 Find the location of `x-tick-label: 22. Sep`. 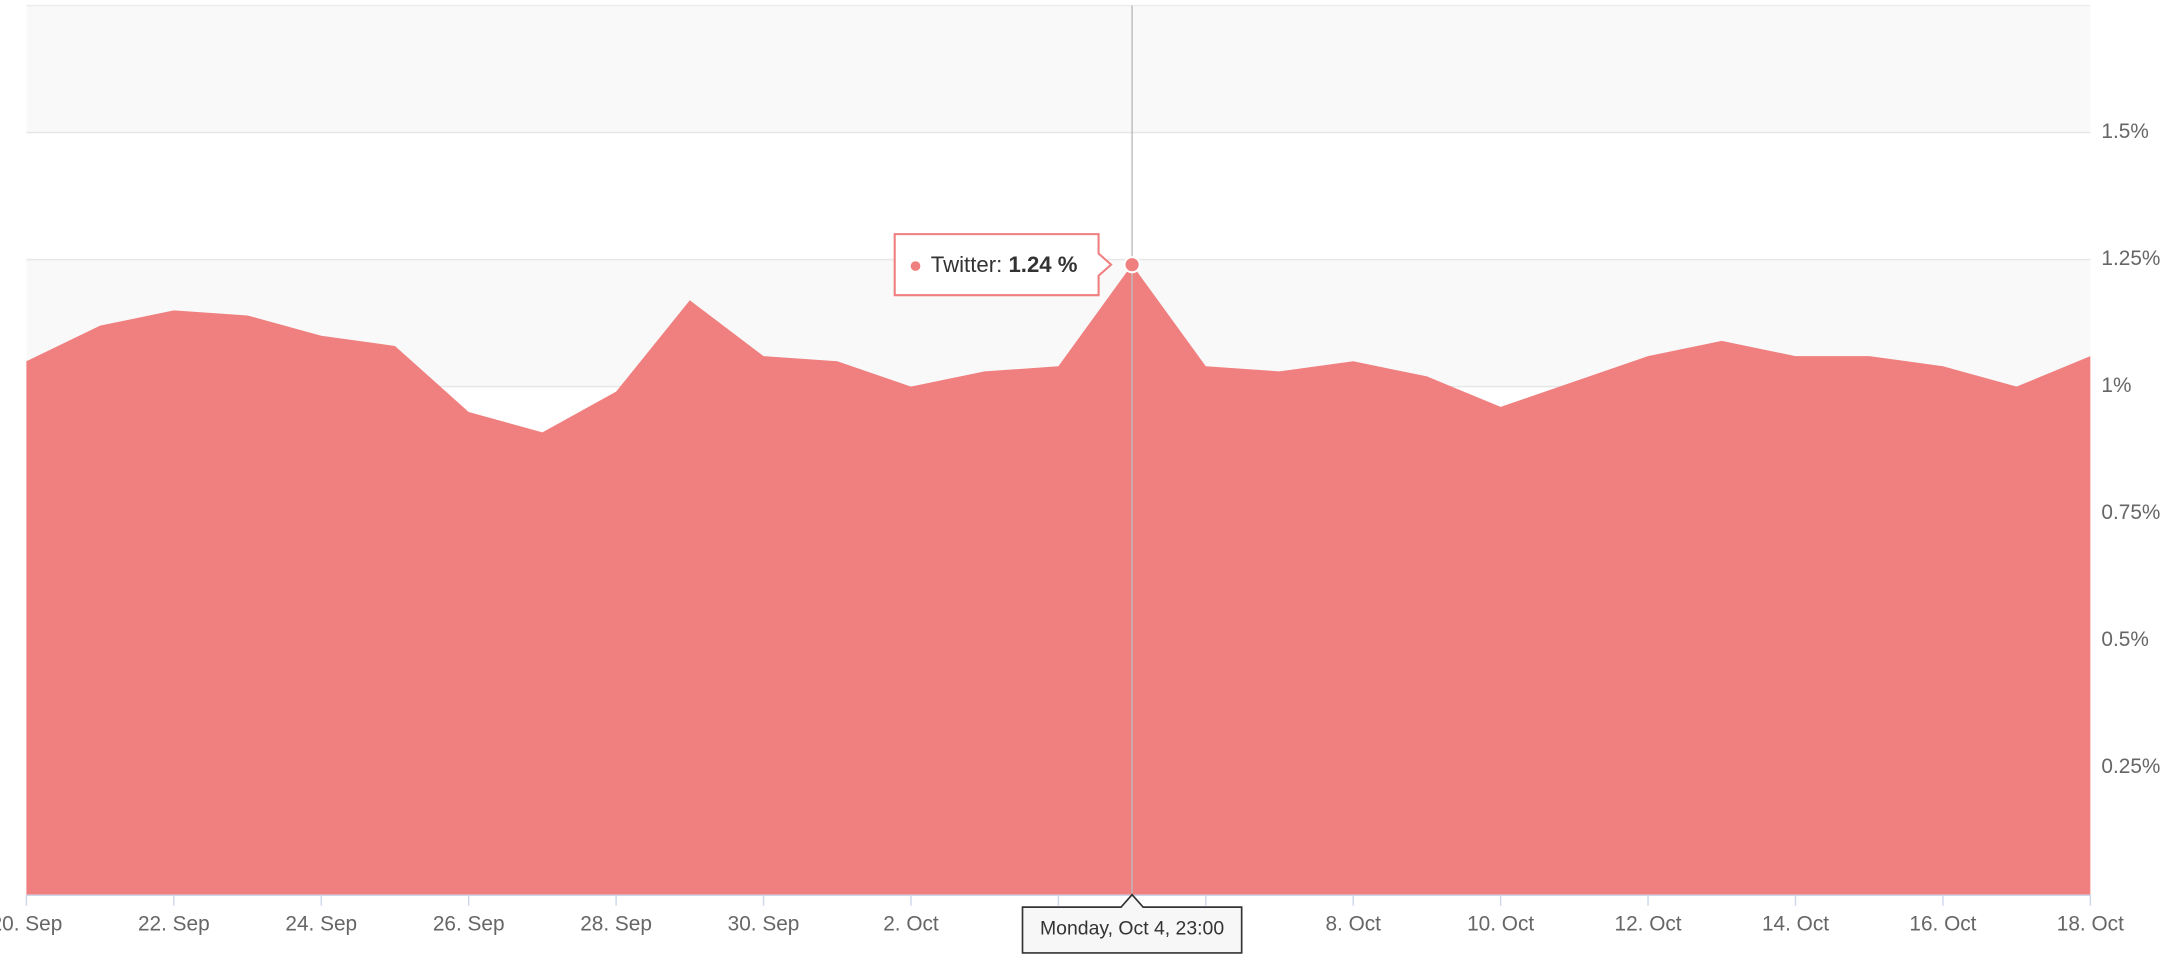

x-tick-label: 22. Sep is located at coordinates (174, 924).